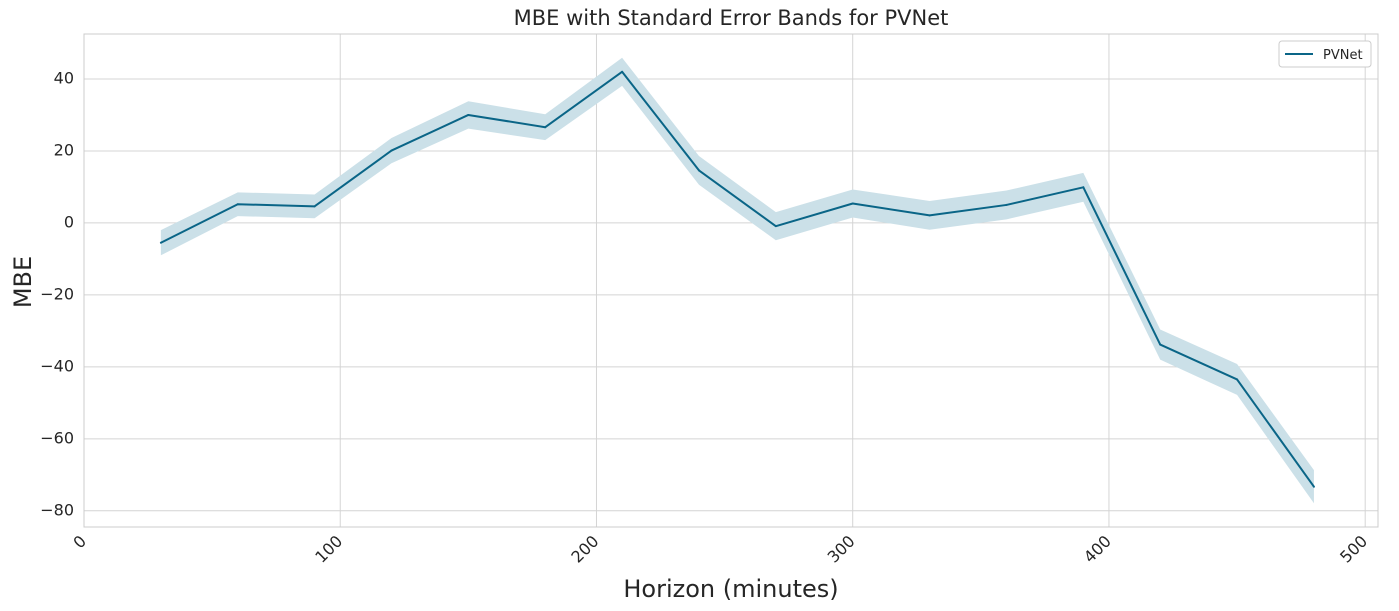 The height and width of the screenshot is (611, 1399). I want to click on x-tick-label: 200, so click(584, 549).